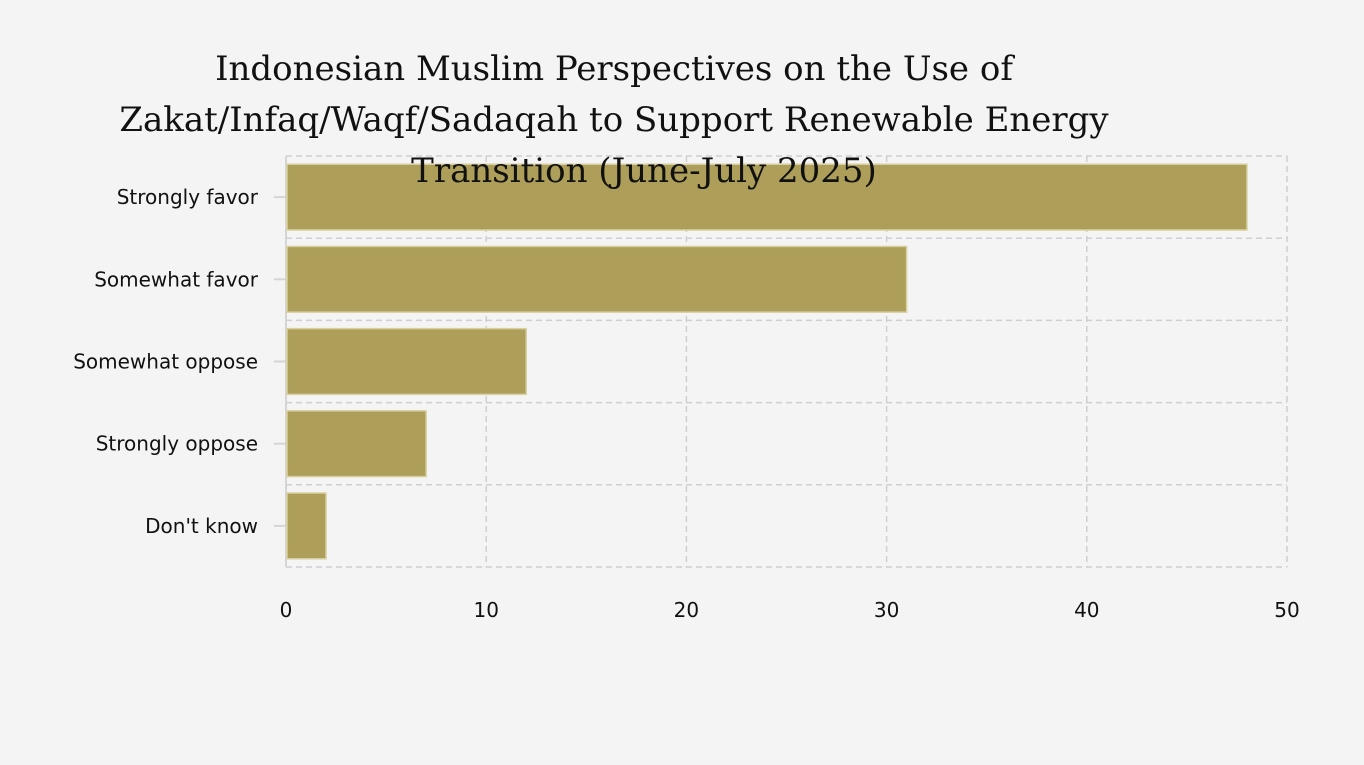  I want to click on category-label: Somewhat favor, so click(176, 279).